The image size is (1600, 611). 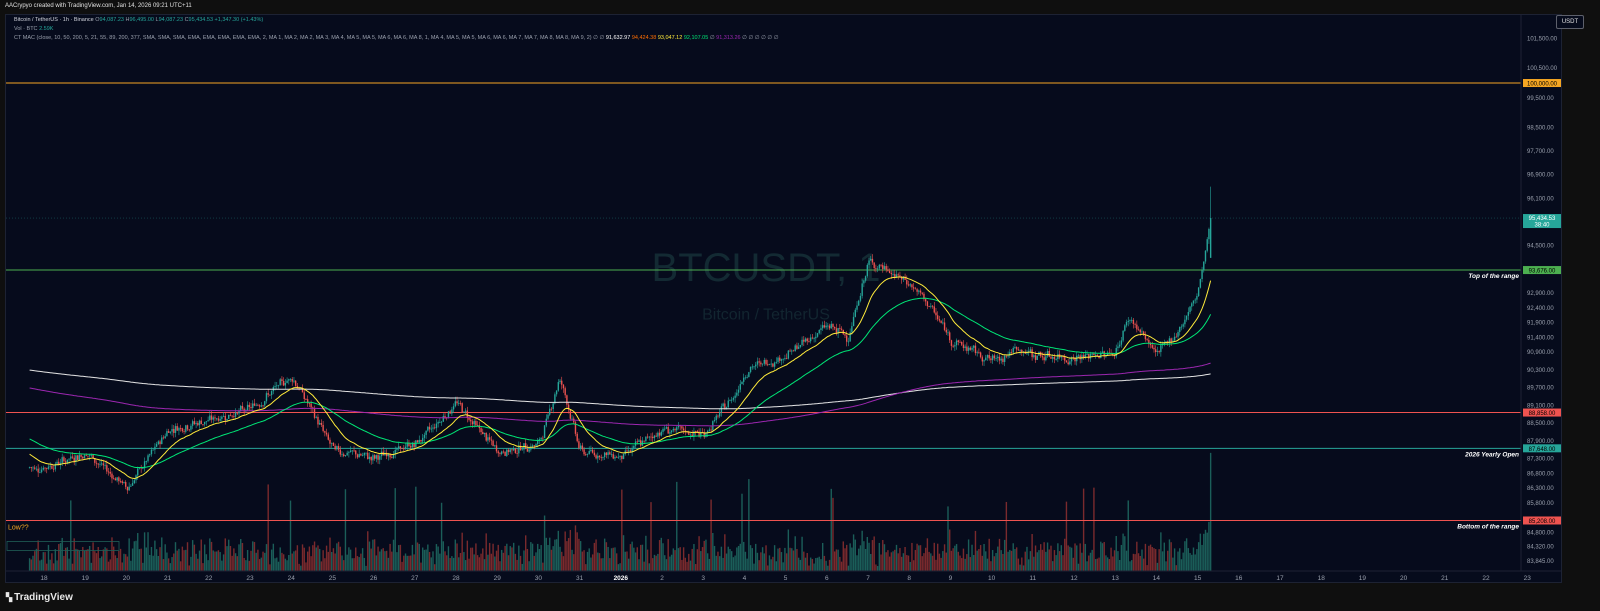 What do you see at coordinates (1570, 22) in the screenshot?
I see `currency-button: USDT` at bounding box center [1570, 22].